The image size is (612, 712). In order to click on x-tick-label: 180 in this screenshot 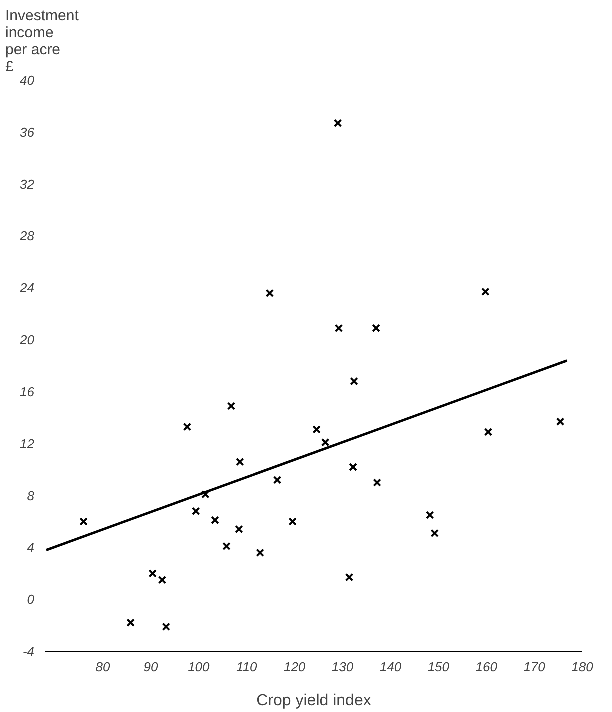, I will do `click(583, 667)`.